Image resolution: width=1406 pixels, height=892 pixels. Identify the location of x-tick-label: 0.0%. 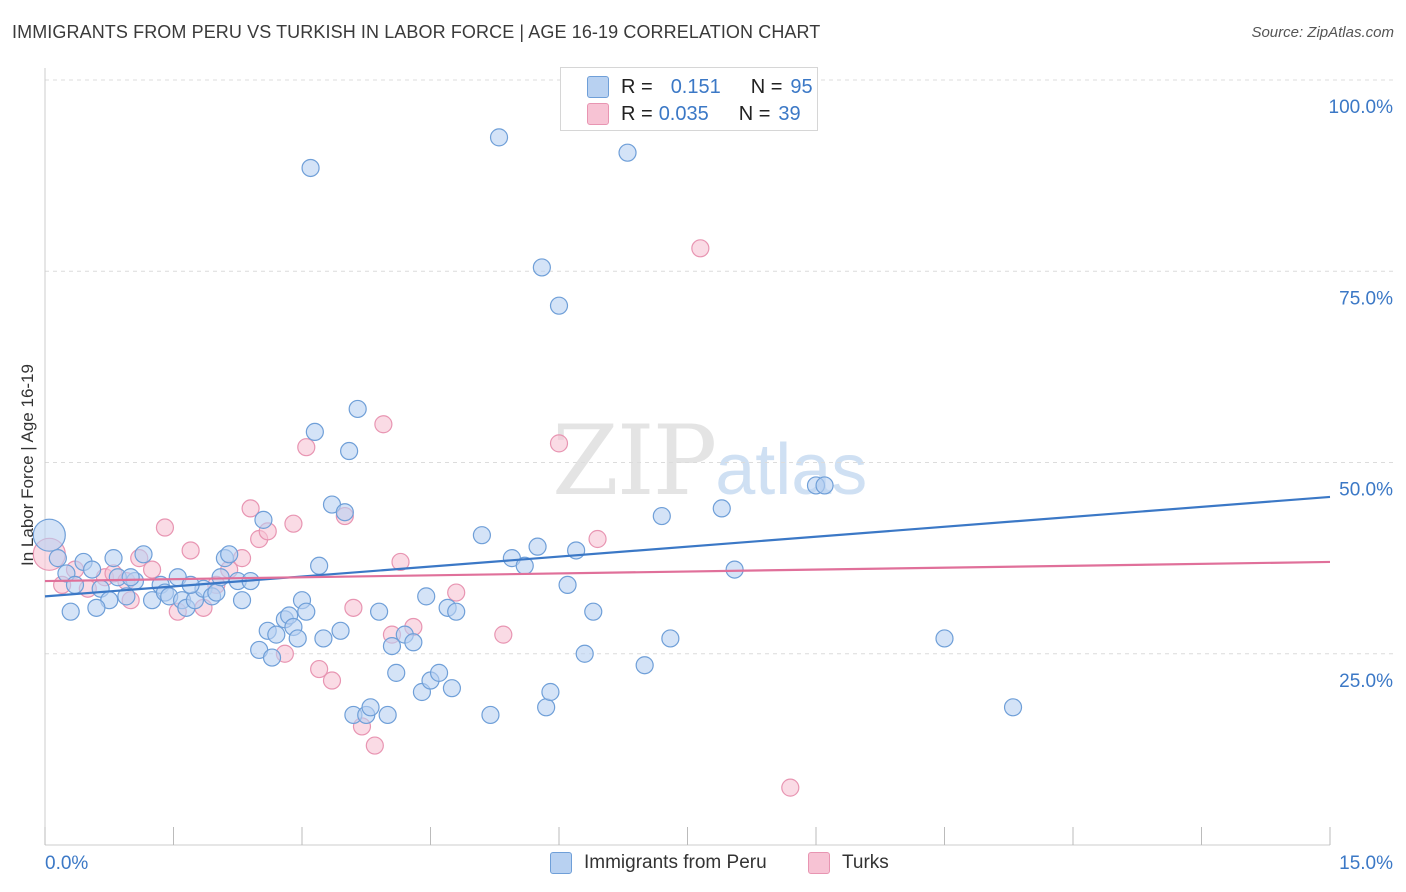
(66, 863).